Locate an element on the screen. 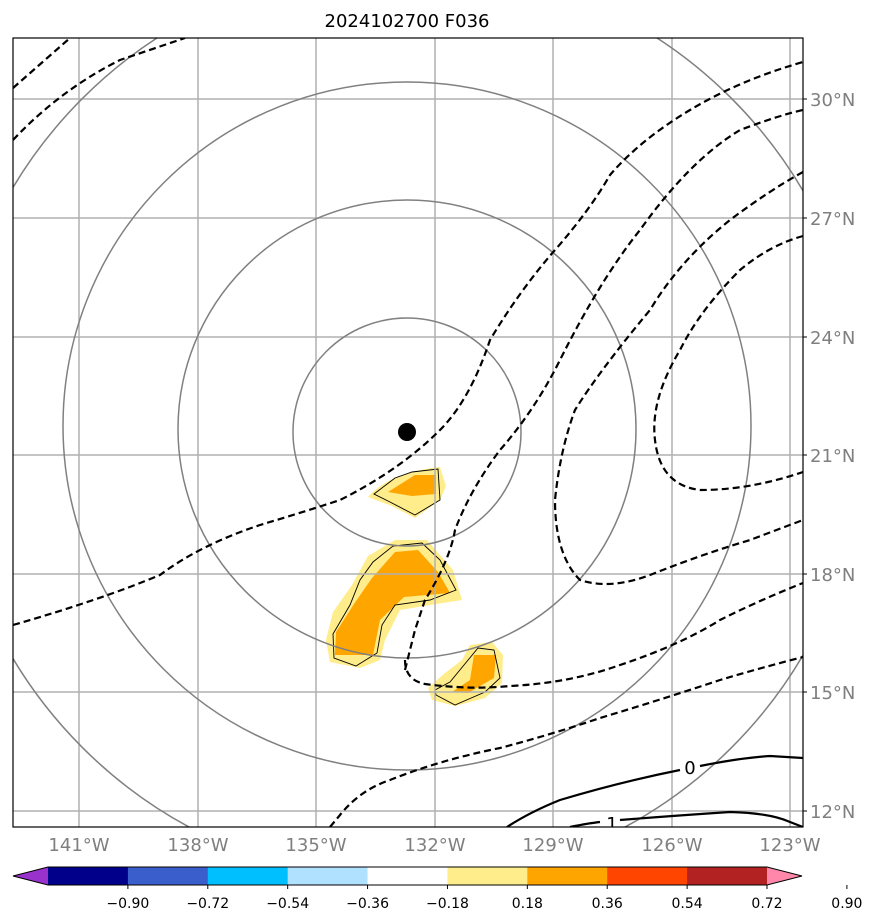 This screenshot has width=873, height=924. colorbar-segments is located at coordinates (407, 876).